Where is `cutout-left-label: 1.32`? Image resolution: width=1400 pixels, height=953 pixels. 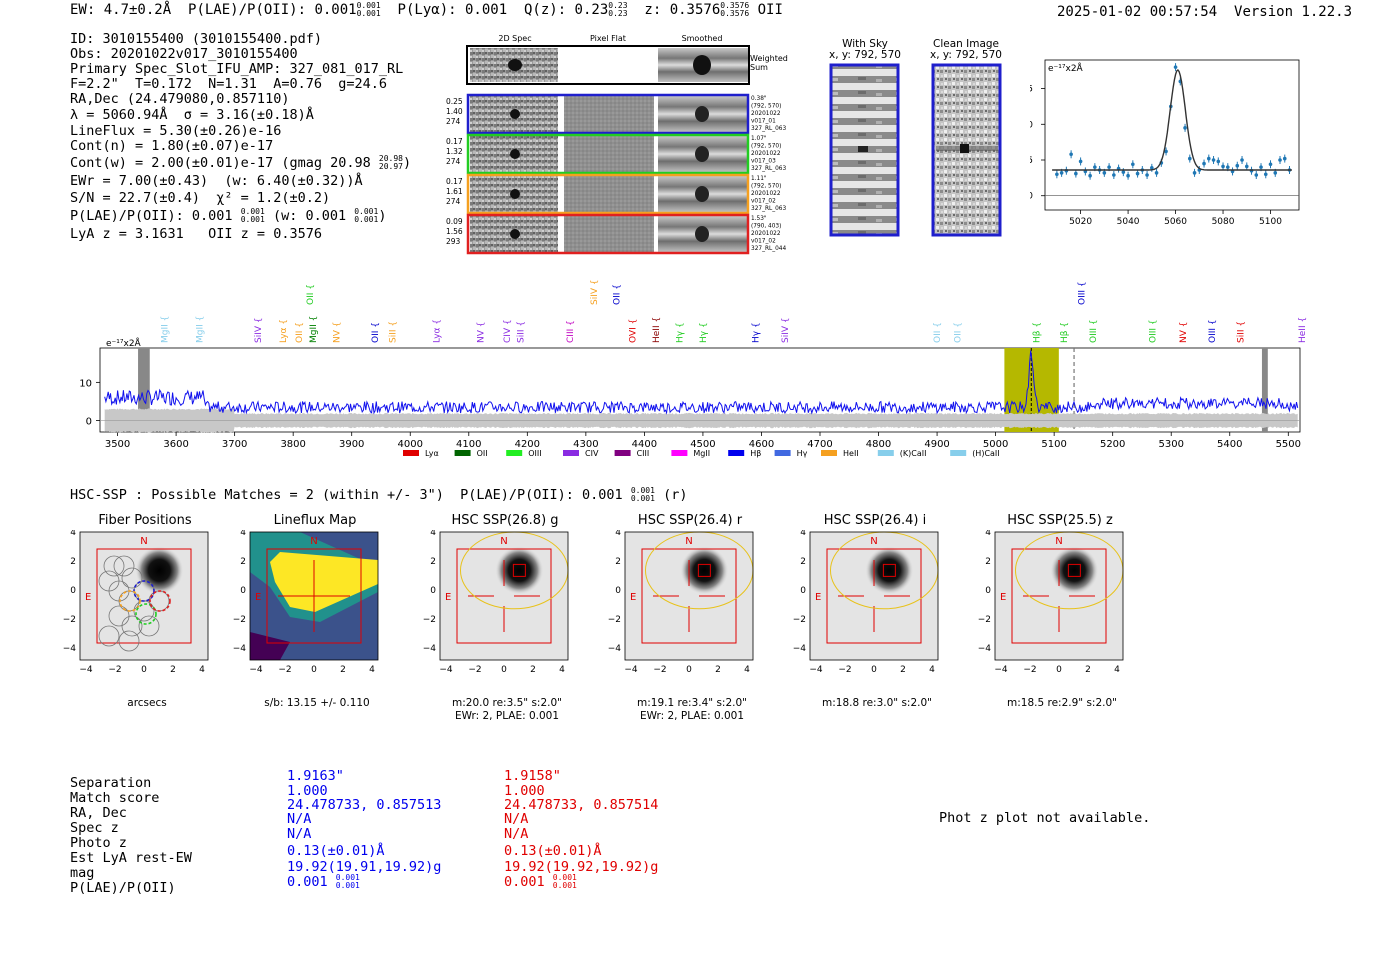
cutout-left-label: 1.32 is located at coordinates (454, 151).